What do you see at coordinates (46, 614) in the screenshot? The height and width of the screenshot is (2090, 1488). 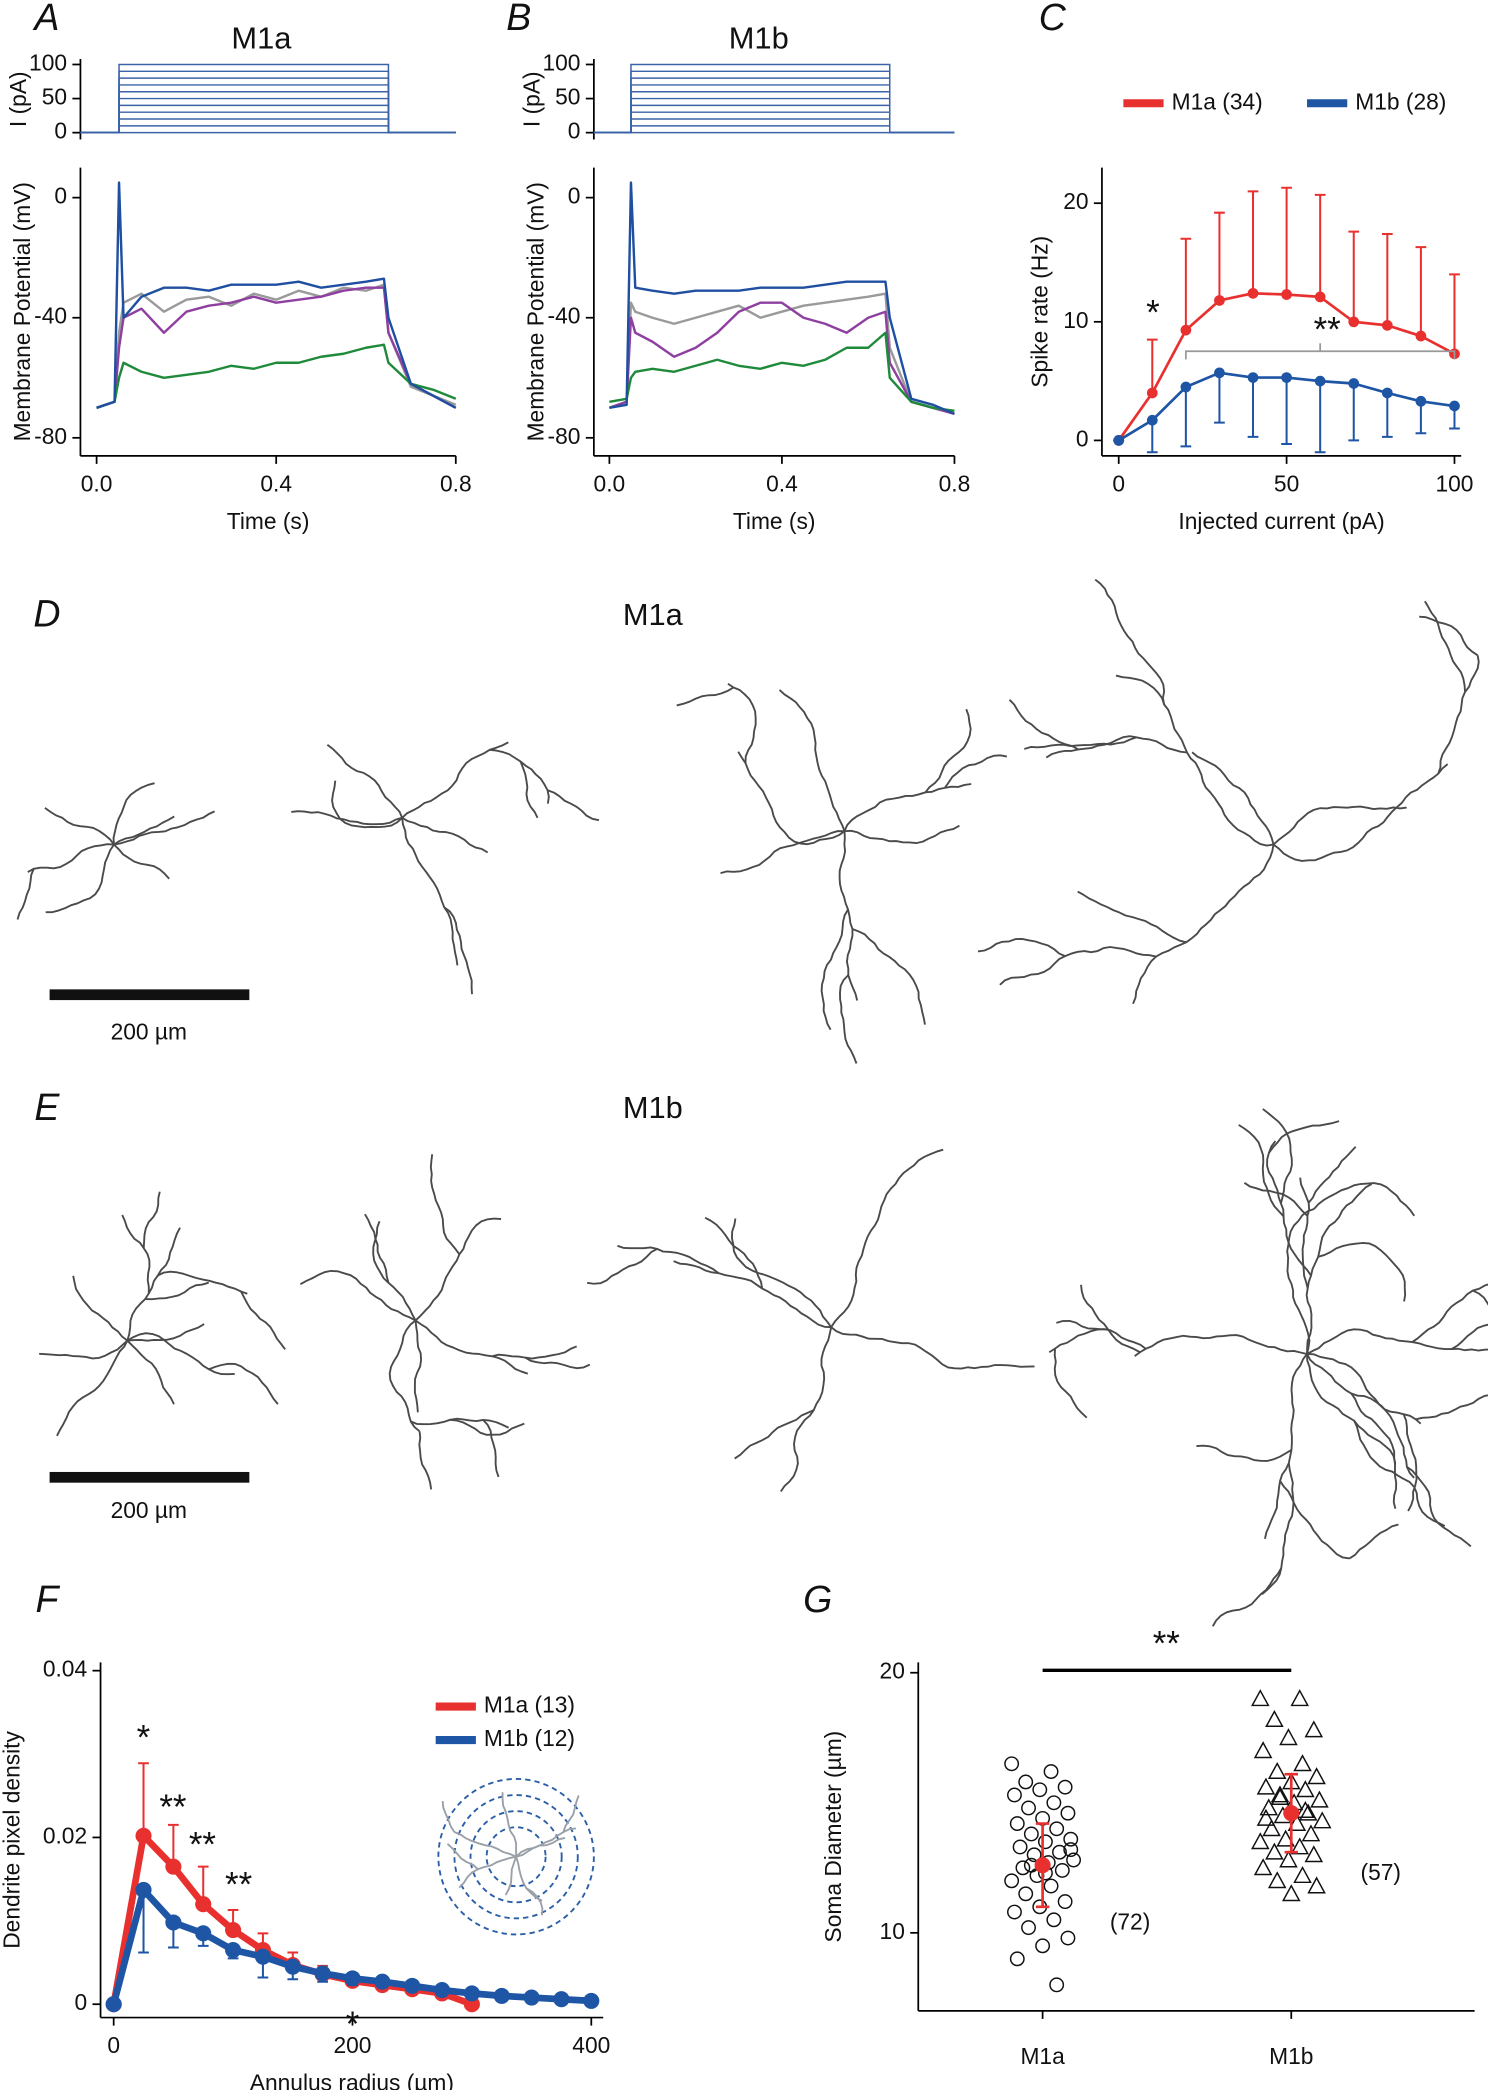 I see `panel-label: D` at bounding box center [46, 614].